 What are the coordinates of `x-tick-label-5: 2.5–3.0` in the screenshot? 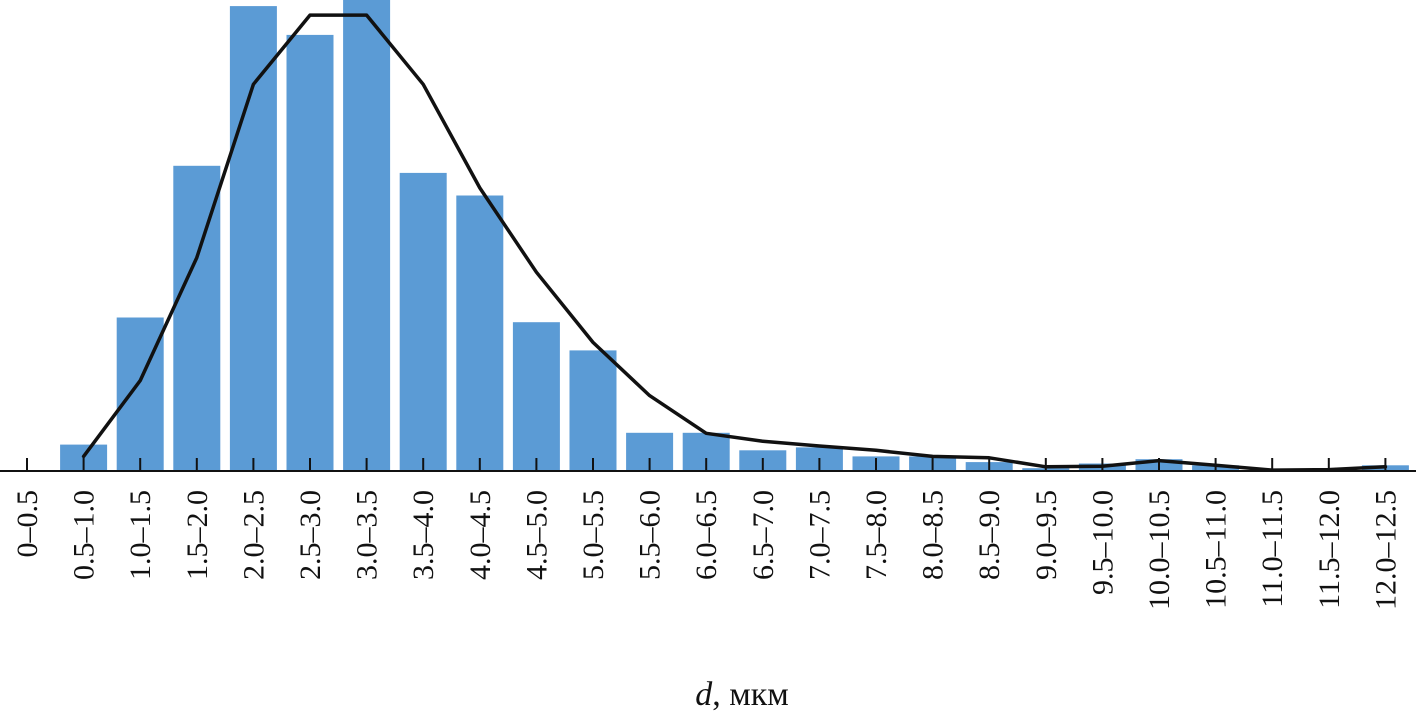 It's located at (310, 535).